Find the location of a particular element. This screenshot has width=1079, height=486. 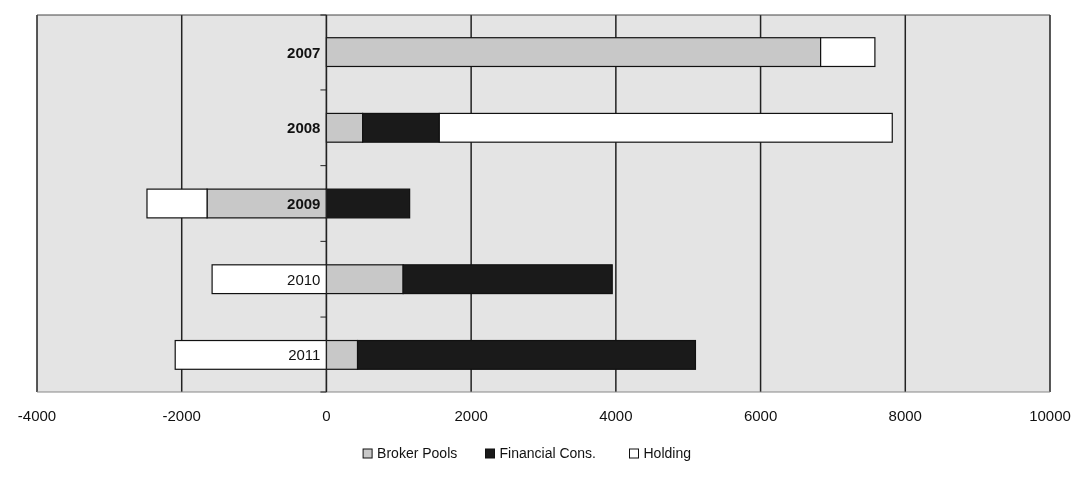

y-tick-label: 2011 is located at coordinates (304, 355).